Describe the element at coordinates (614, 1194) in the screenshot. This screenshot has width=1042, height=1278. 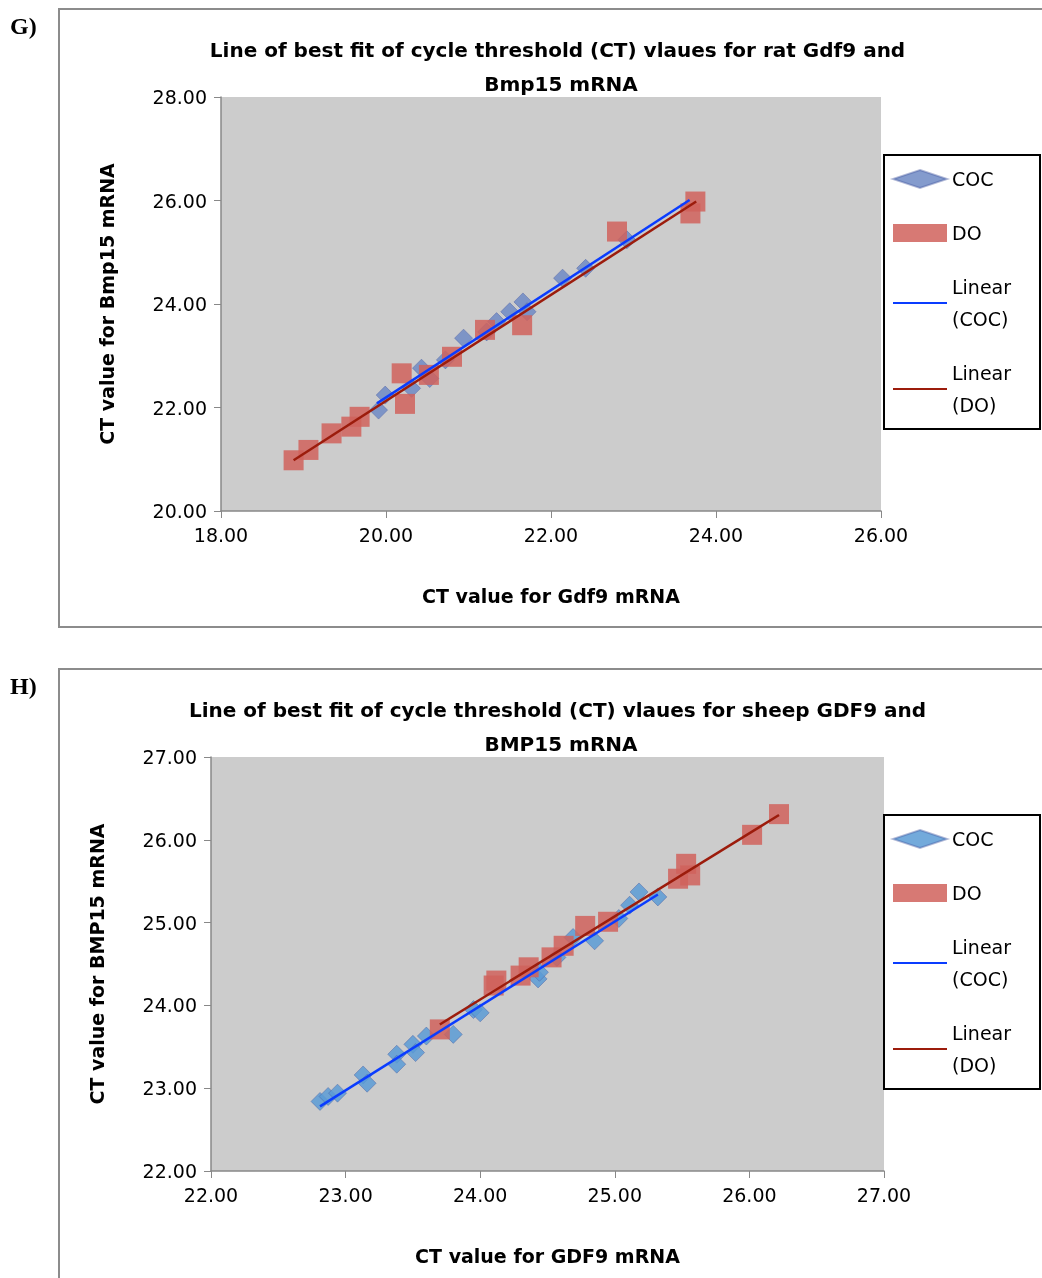
I see `x-tick-label: 25.00` at that location.